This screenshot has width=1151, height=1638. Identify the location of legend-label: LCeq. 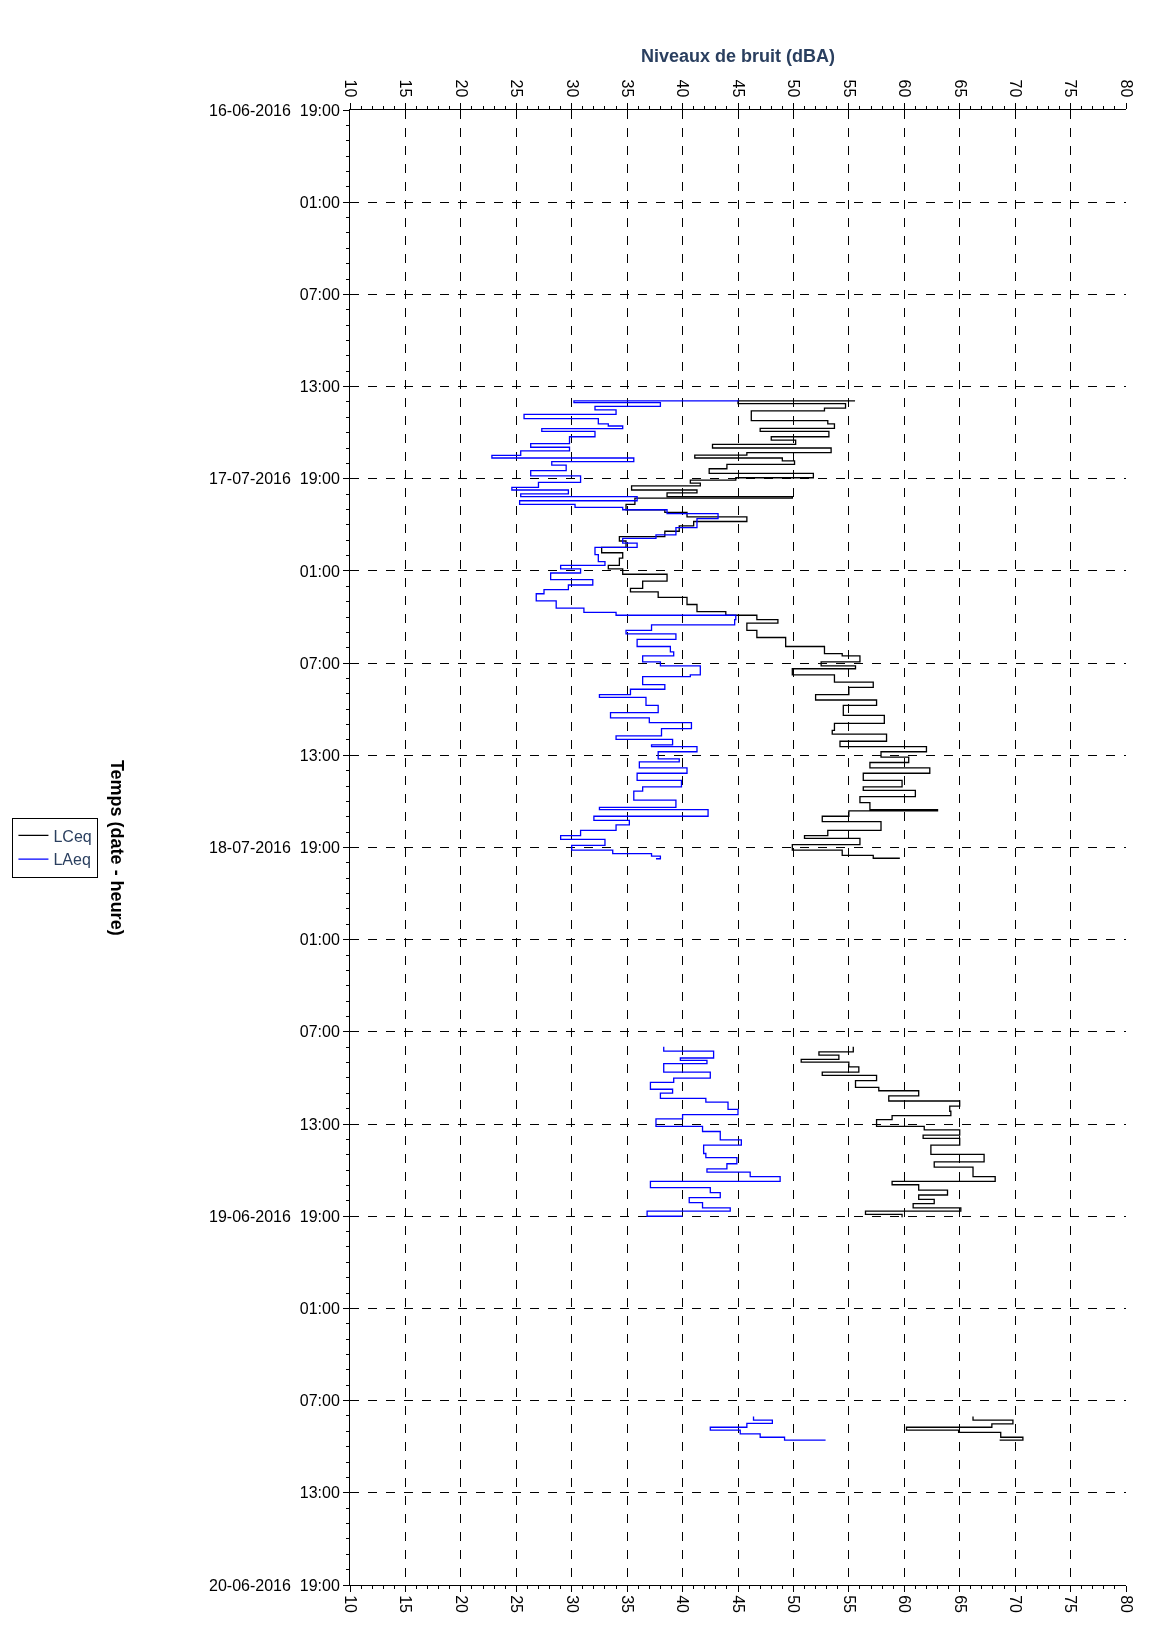
(72, 836).